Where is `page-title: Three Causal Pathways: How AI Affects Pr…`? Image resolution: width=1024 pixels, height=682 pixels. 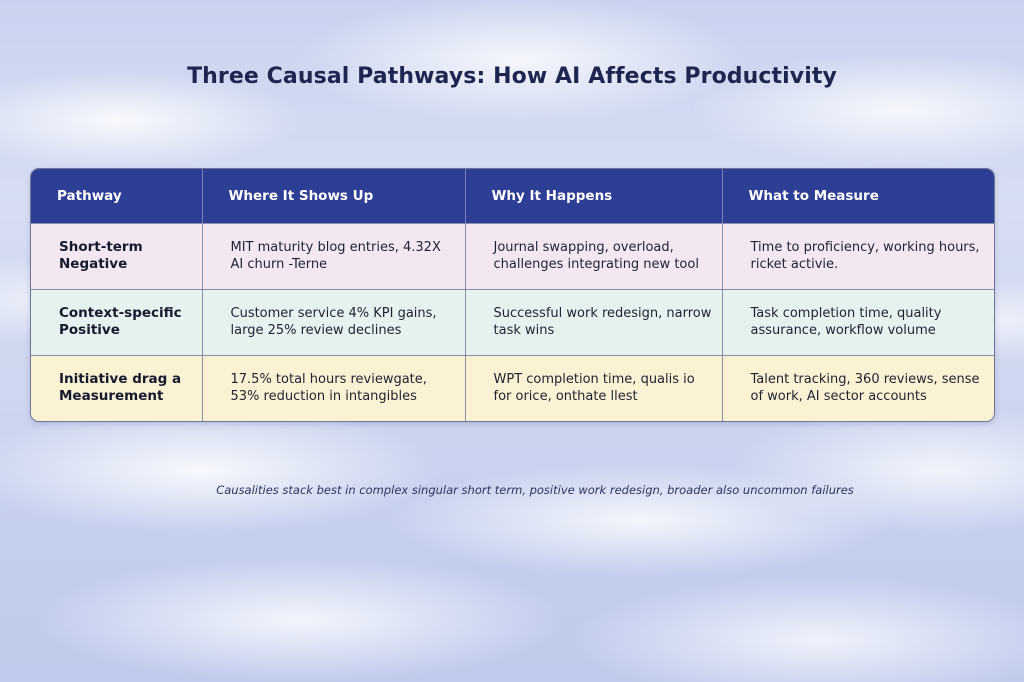 page-title: Three Causal Pathways: How AI Affects Pr… is located at coordinates (512, 76).